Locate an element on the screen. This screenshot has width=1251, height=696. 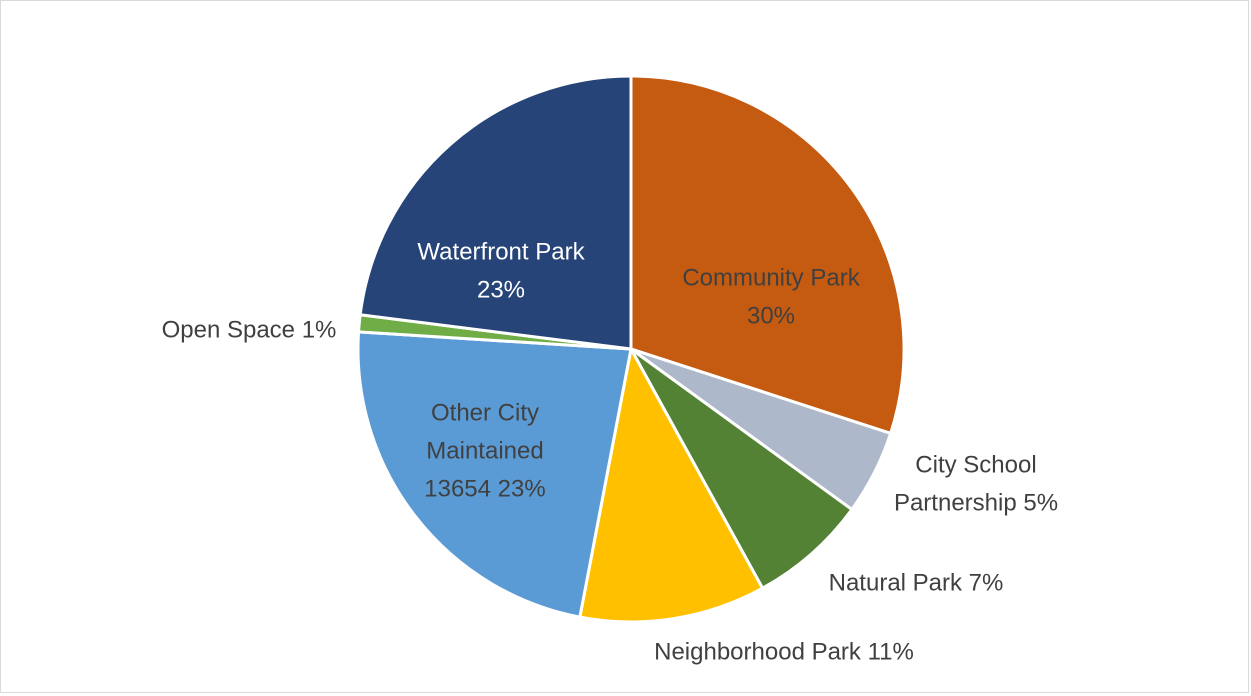
data-label-city-school-partnership: City School Partnership 5% is located at coordinates (976, 483).